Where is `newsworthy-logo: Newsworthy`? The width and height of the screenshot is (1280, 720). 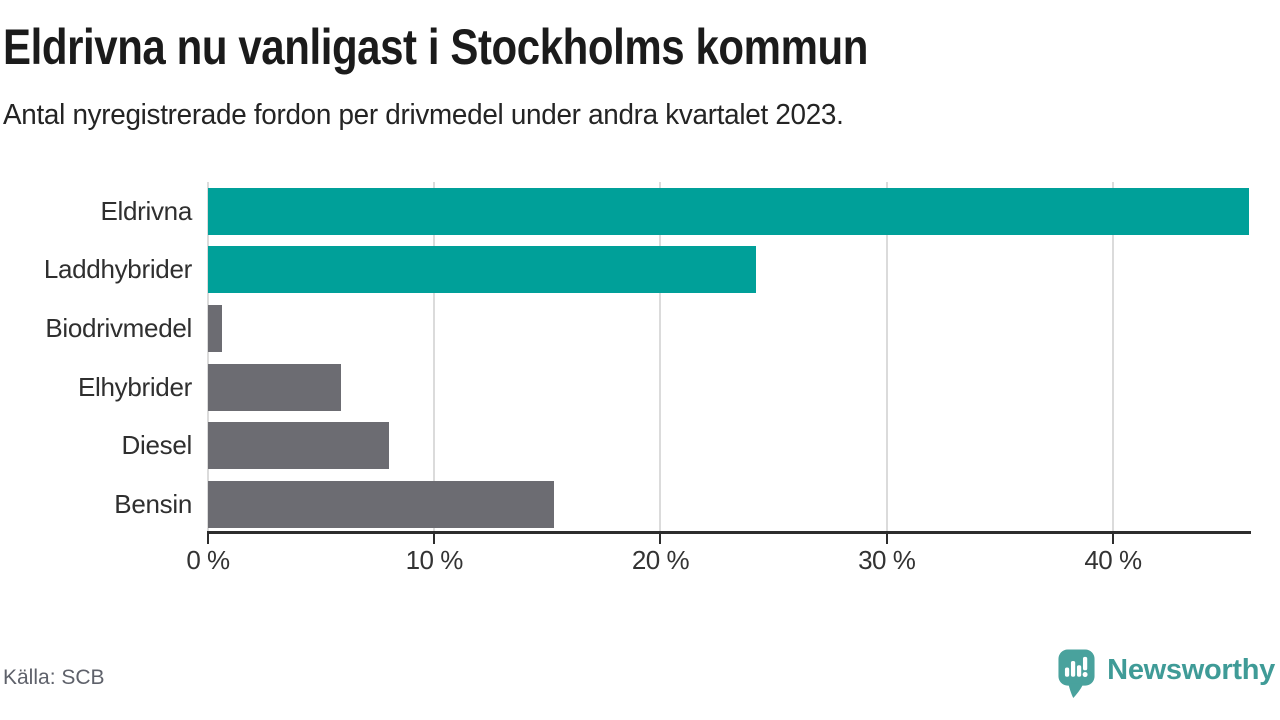
newsworthy-logo: Newsworthy is located at coordinates (1166, 674).